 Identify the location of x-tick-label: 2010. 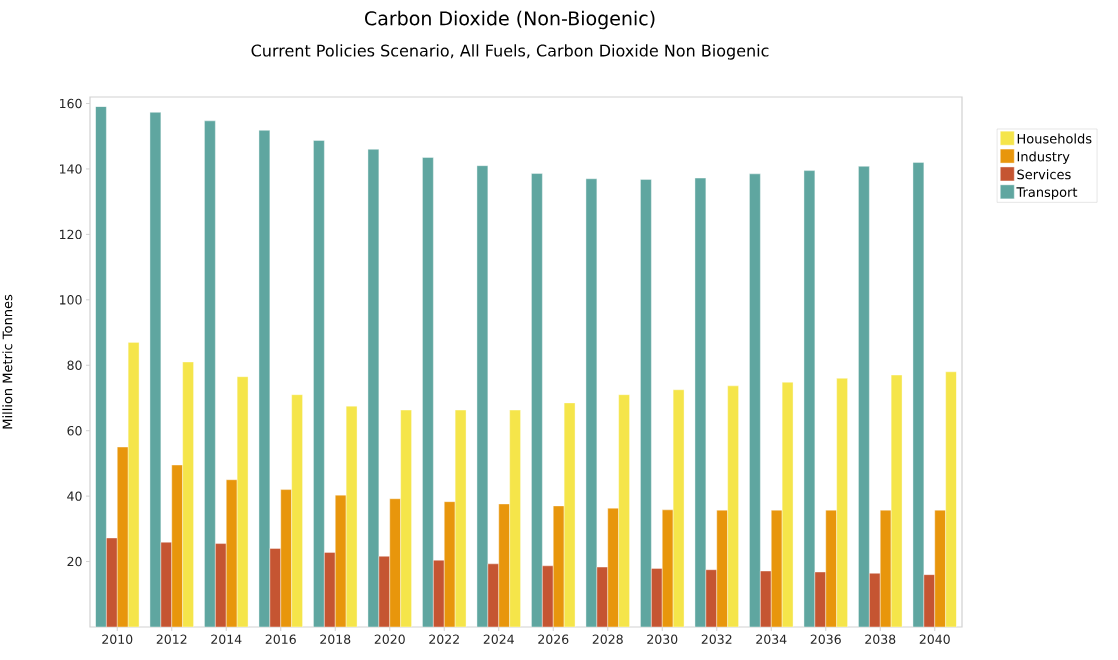
(117, 639).